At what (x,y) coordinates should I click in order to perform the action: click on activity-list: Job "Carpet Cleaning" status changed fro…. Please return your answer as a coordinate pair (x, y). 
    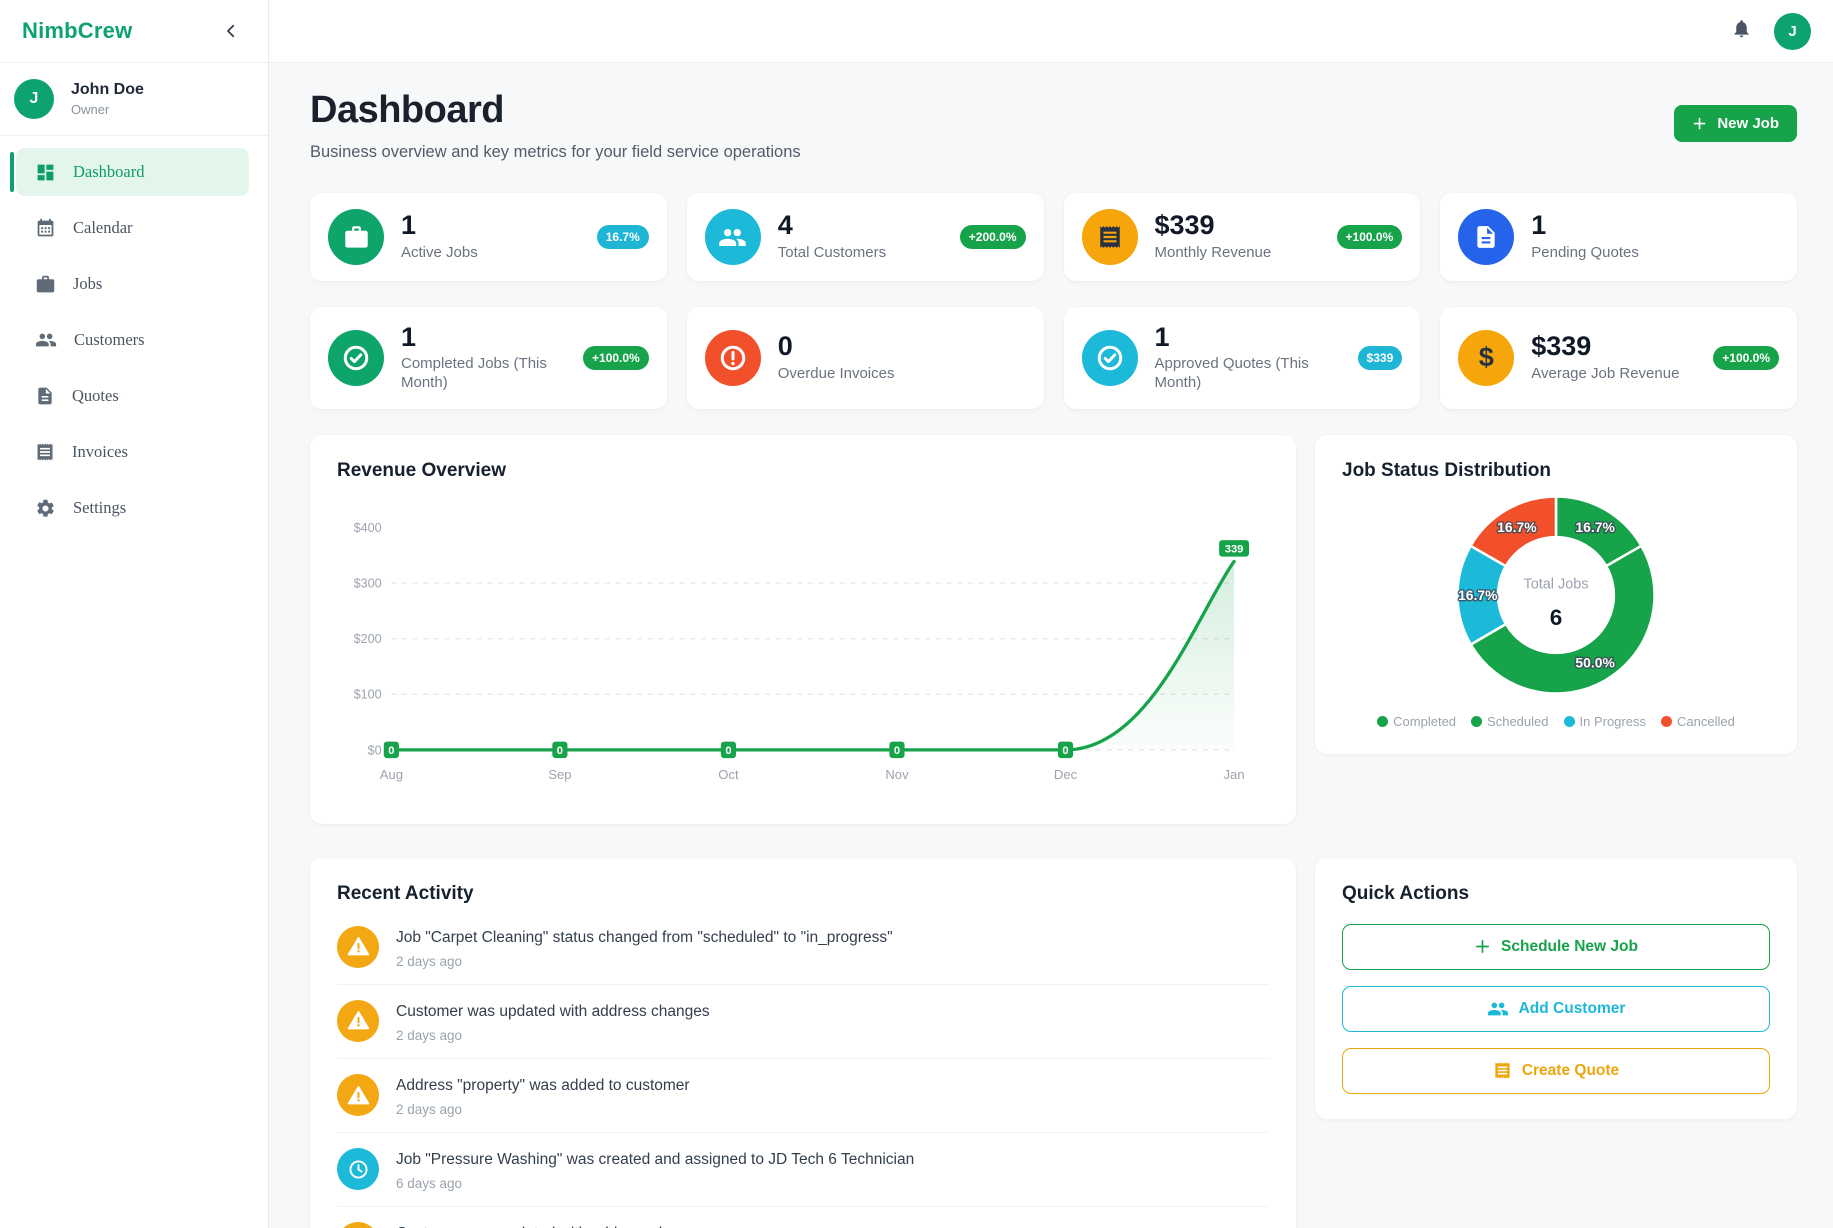
    Looking at the image, I should click on (803, 1069).